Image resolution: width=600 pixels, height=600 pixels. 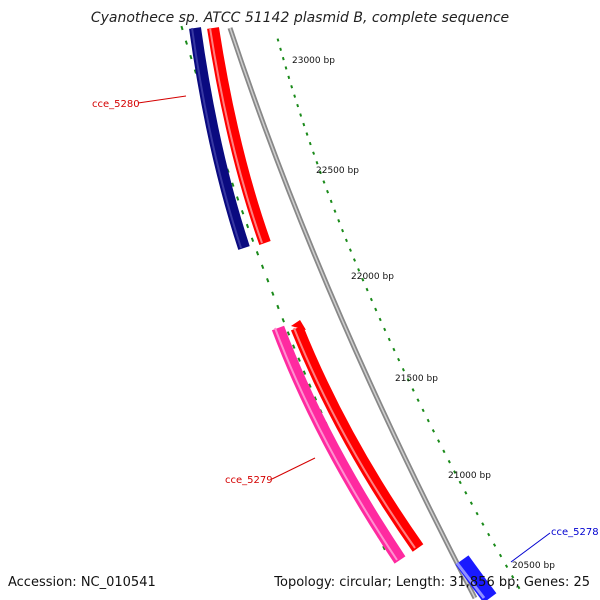 I want to click on gene-arc-blue, so click(x=476, y=577).